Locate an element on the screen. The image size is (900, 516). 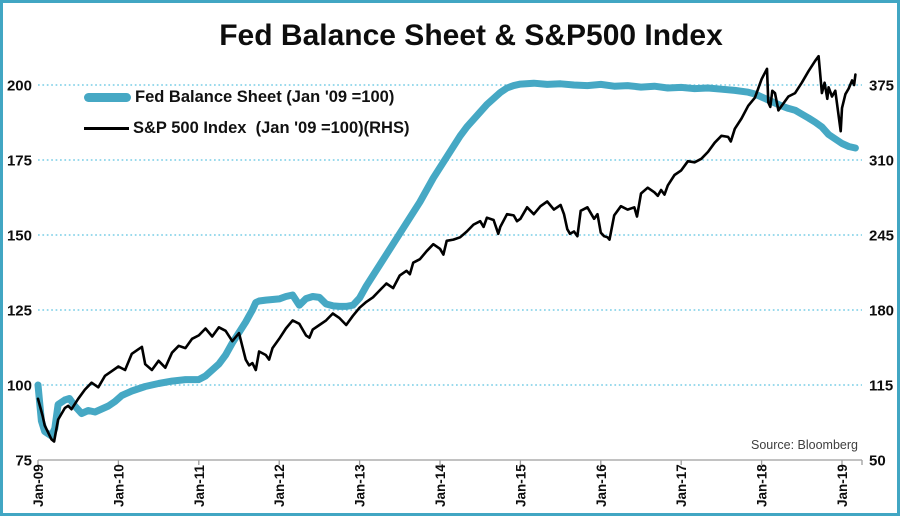
chart-title: Fed Balance Sheet & S&P500 Index is located at coordinates (471, 35).